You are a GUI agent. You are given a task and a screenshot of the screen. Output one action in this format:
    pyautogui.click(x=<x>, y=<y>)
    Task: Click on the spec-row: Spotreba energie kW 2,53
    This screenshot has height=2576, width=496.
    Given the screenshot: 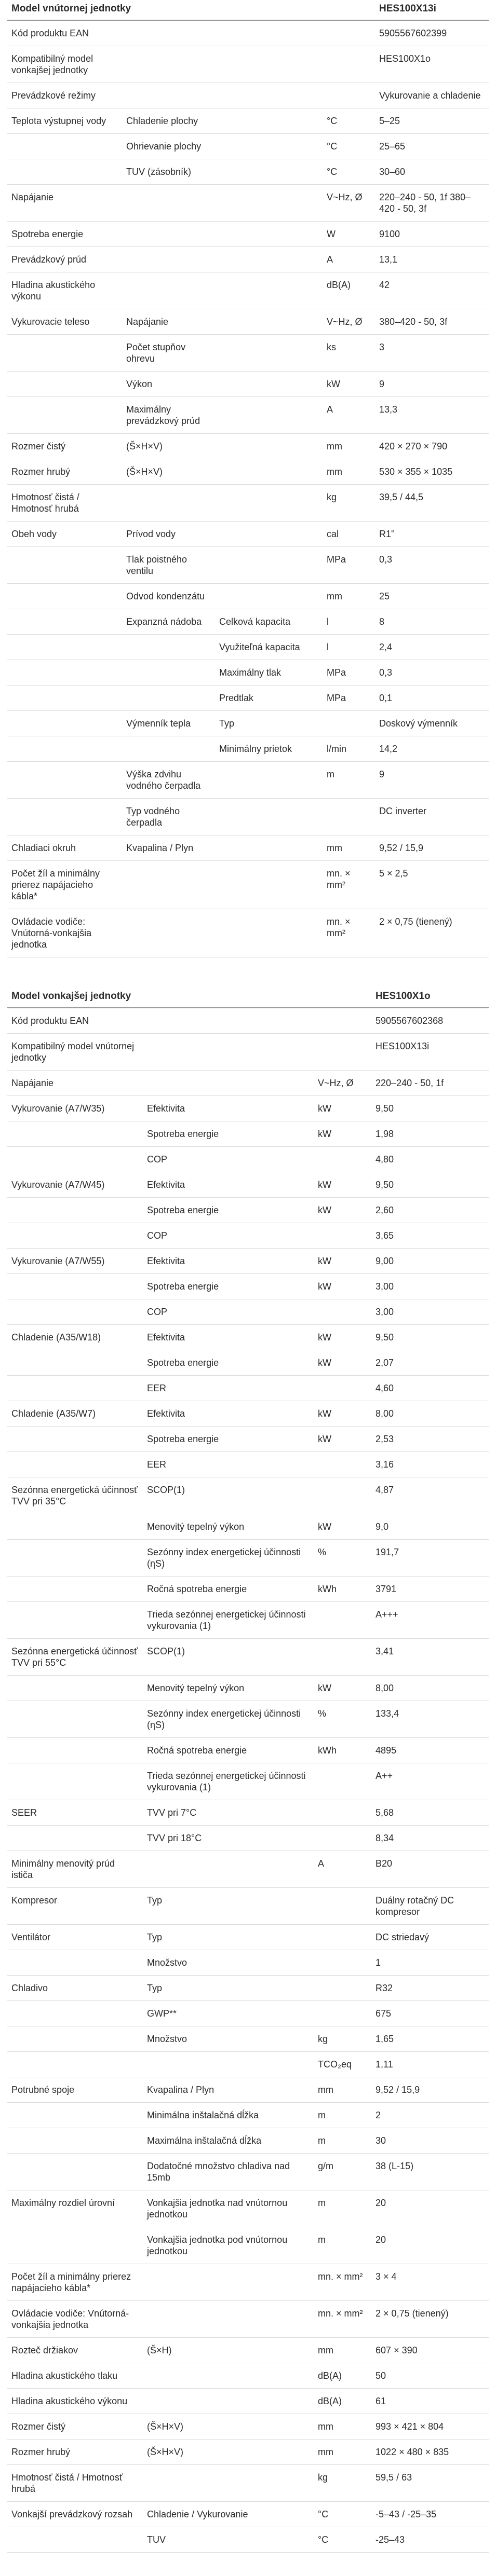 What is the action you would take?
    pyautogui.click(x=248, y=1439)
    